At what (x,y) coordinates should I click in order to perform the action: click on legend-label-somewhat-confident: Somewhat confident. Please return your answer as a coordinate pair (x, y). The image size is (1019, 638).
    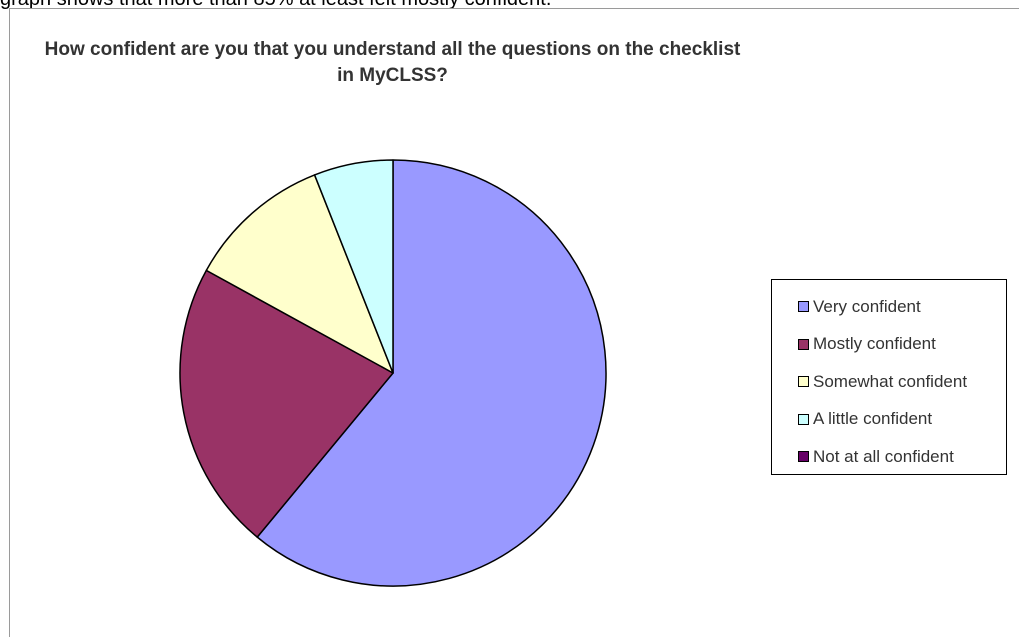
    Looking at the image, I should click on (890, 381).